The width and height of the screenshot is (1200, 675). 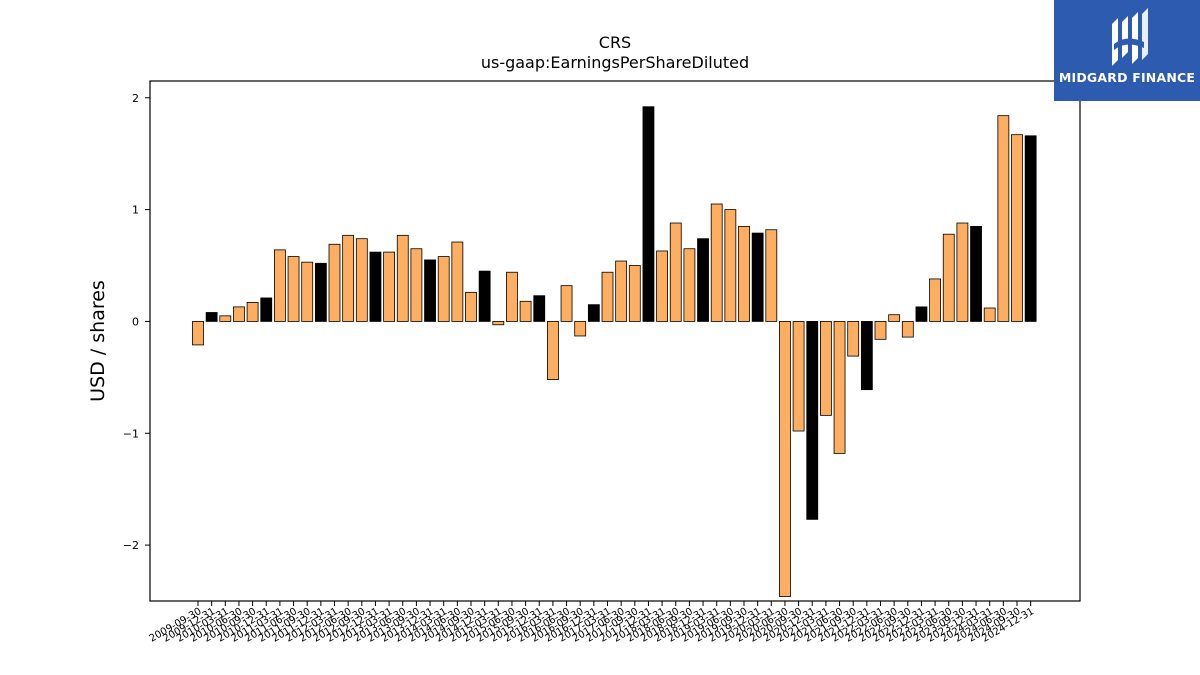 What do you see at coordinates (135, 210) in the screenshot?
I see `y-tick-label: 1` at bounding box center [135, 210].